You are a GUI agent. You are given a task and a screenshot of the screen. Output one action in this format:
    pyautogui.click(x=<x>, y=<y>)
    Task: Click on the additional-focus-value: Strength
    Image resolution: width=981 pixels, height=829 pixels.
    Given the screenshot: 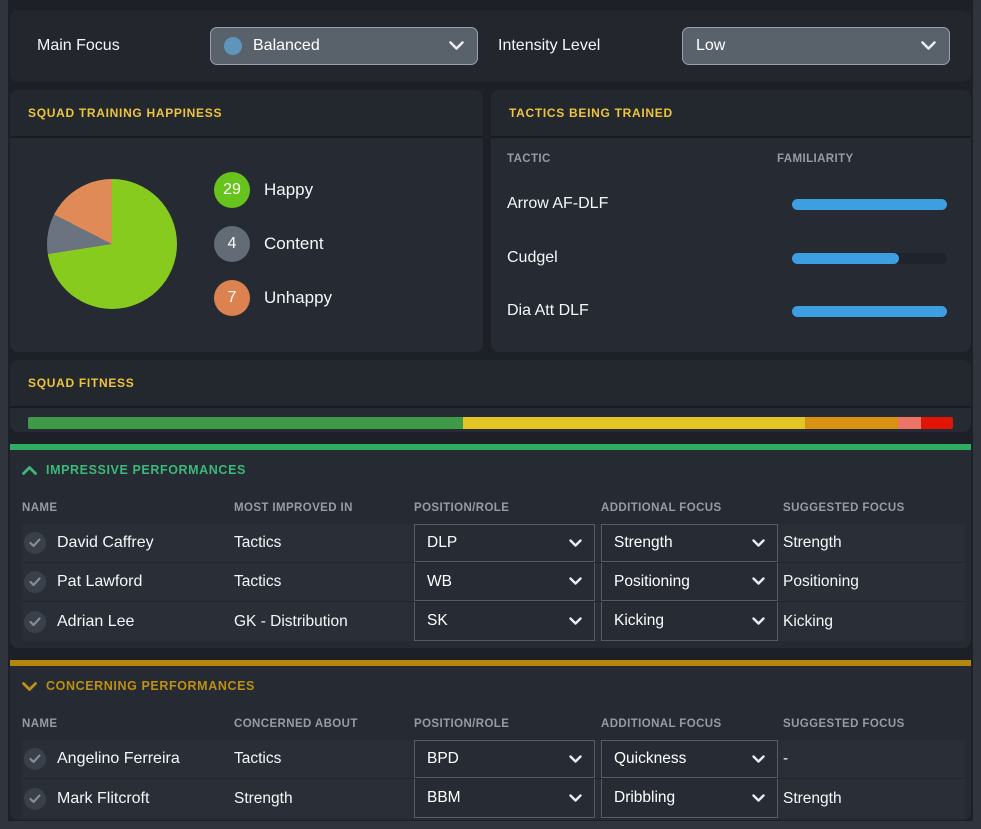 What is the action you would take?
    pyautogui.click(x=643, y=542)
    